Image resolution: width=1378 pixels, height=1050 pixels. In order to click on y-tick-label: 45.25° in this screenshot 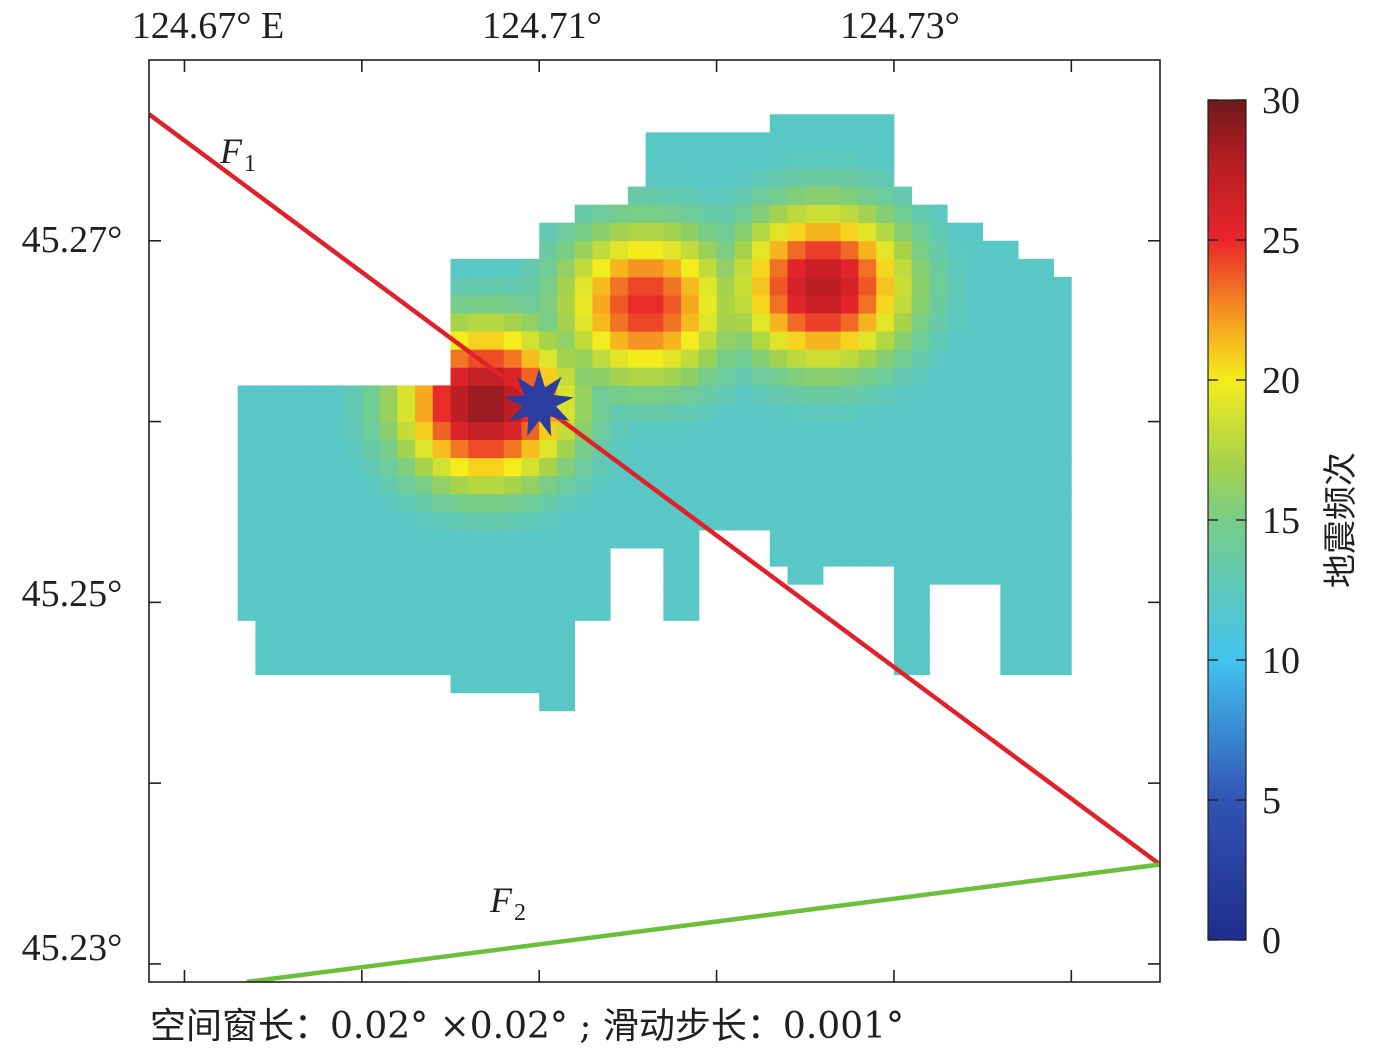, I will do `click(72, 594)`.